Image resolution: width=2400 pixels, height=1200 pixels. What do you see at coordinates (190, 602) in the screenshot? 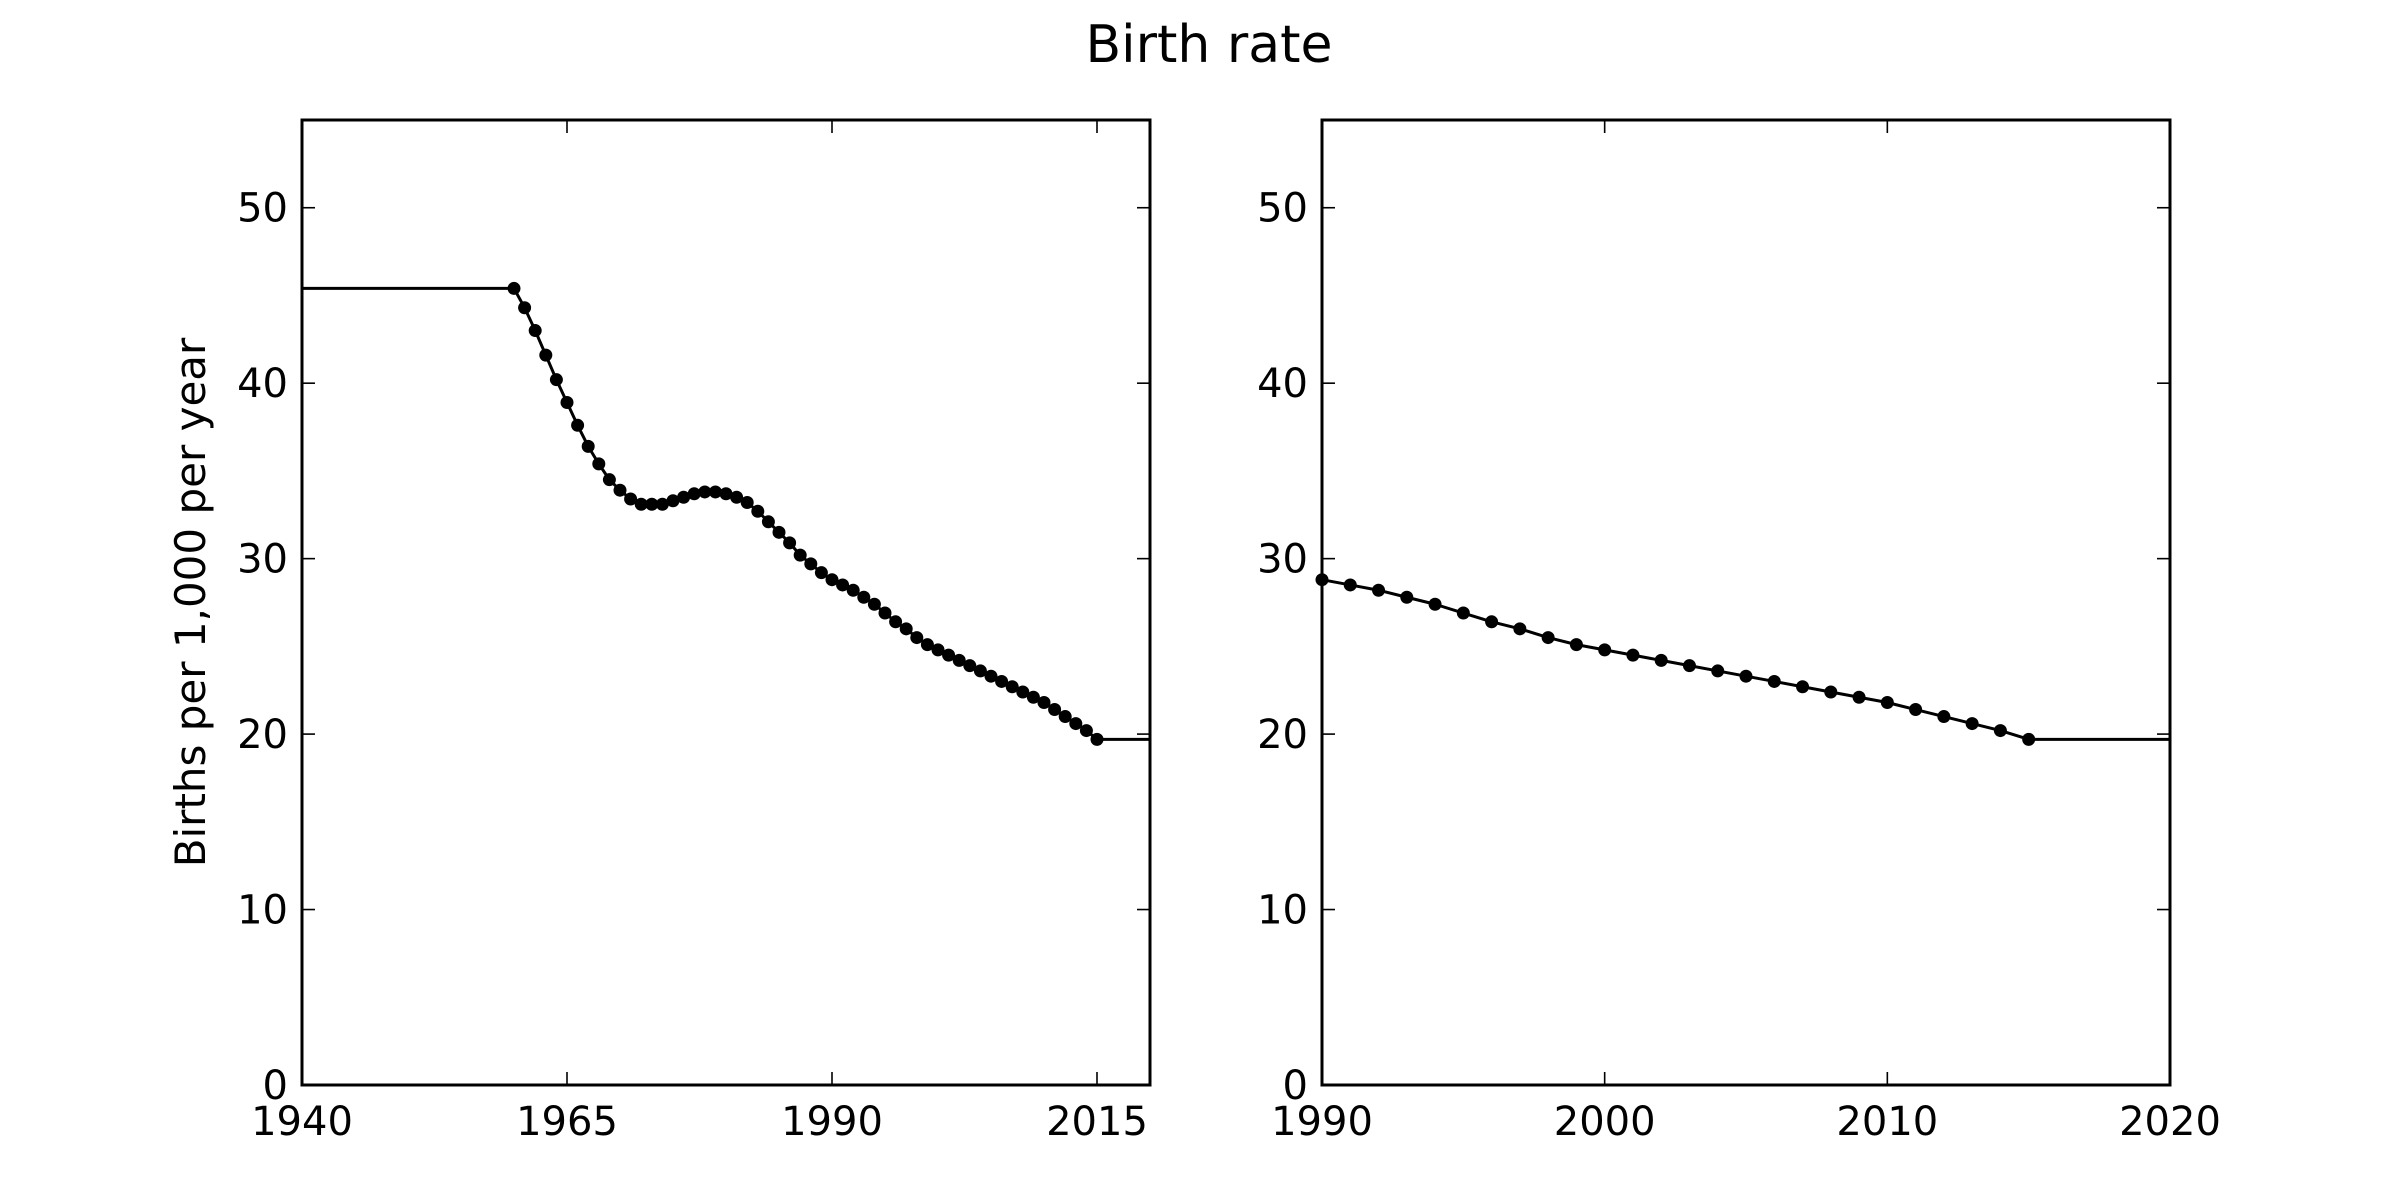
I see `y-axis-label: Births per 1,000 per year` at bounding box center [190, 602].